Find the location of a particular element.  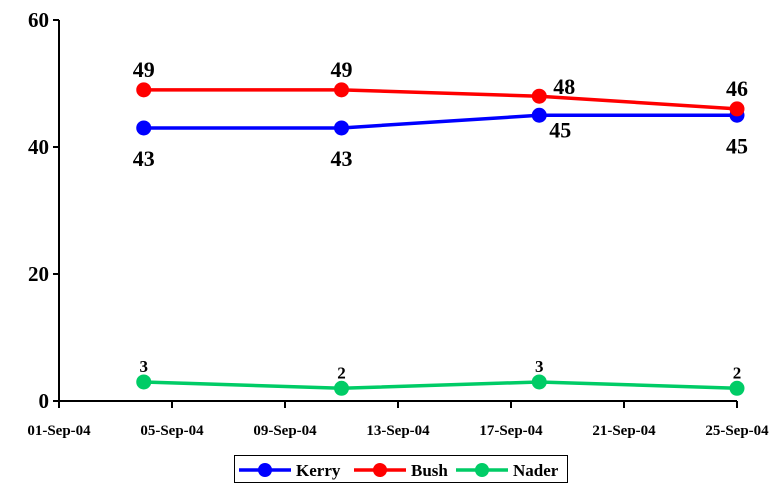

bush-data-label: 46 is located at coordinates (737, 88).